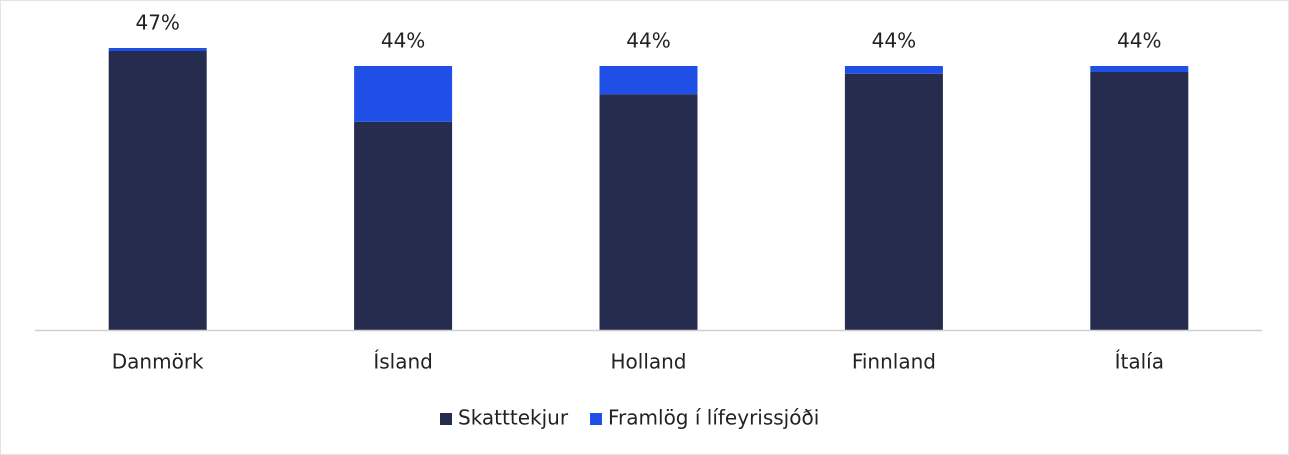  I want to click on legend-label: Skatttekjur, so click(513, 418).